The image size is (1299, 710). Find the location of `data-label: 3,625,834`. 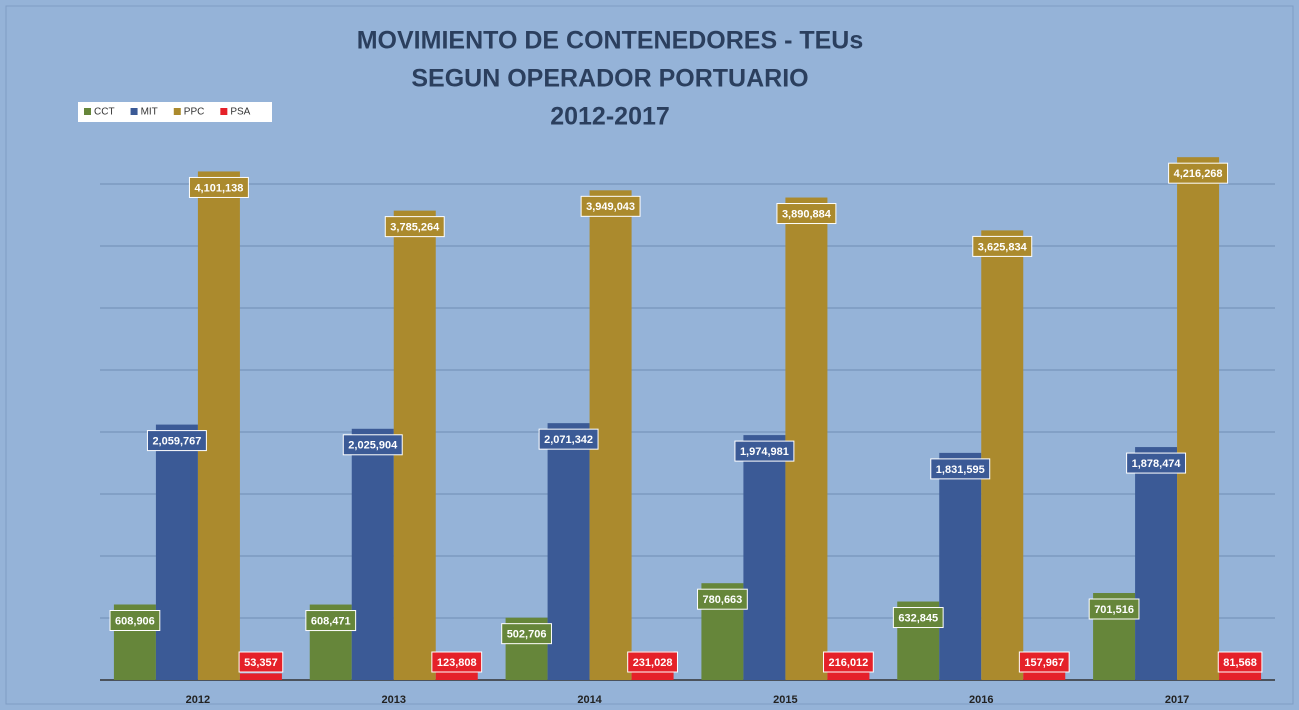

data-label: 3,625,834 is located at coordinates (1002, 246).